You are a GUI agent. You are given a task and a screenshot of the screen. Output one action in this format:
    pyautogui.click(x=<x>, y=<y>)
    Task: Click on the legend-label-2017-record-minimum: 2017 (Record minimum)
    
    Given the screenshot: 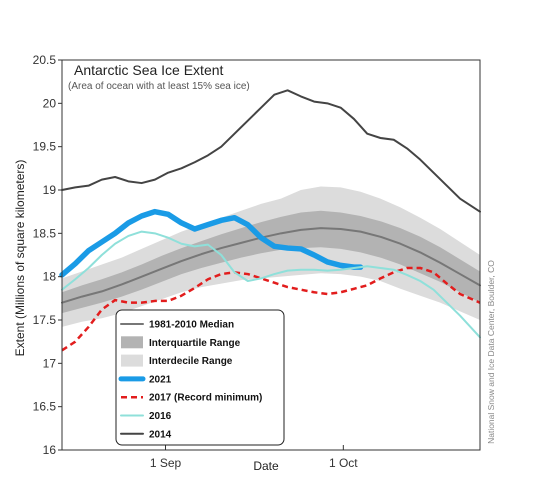 What is the action you would take?
    pyautogui.click(x=205, y=398)
    